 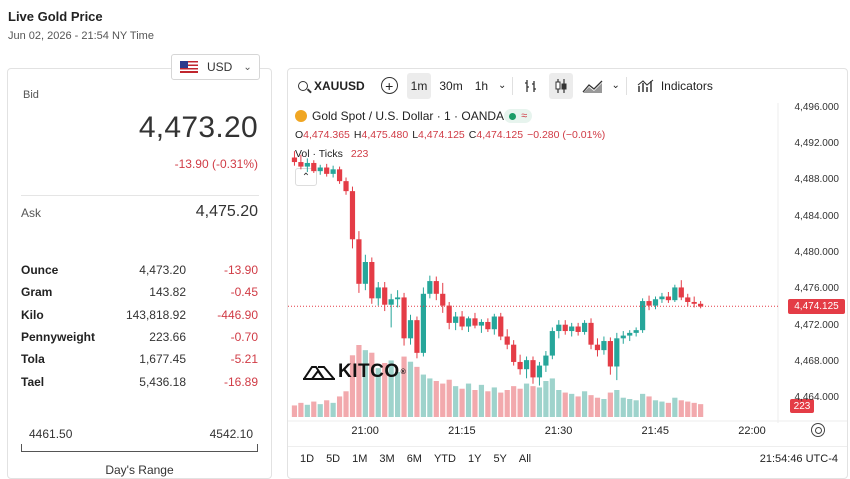 What do you see at coordinates (139, 337) in the screenshot?
I see `unit-row-pennyweight: Pennyweight 223.66 -0.70` at bounding box center [139, 337].